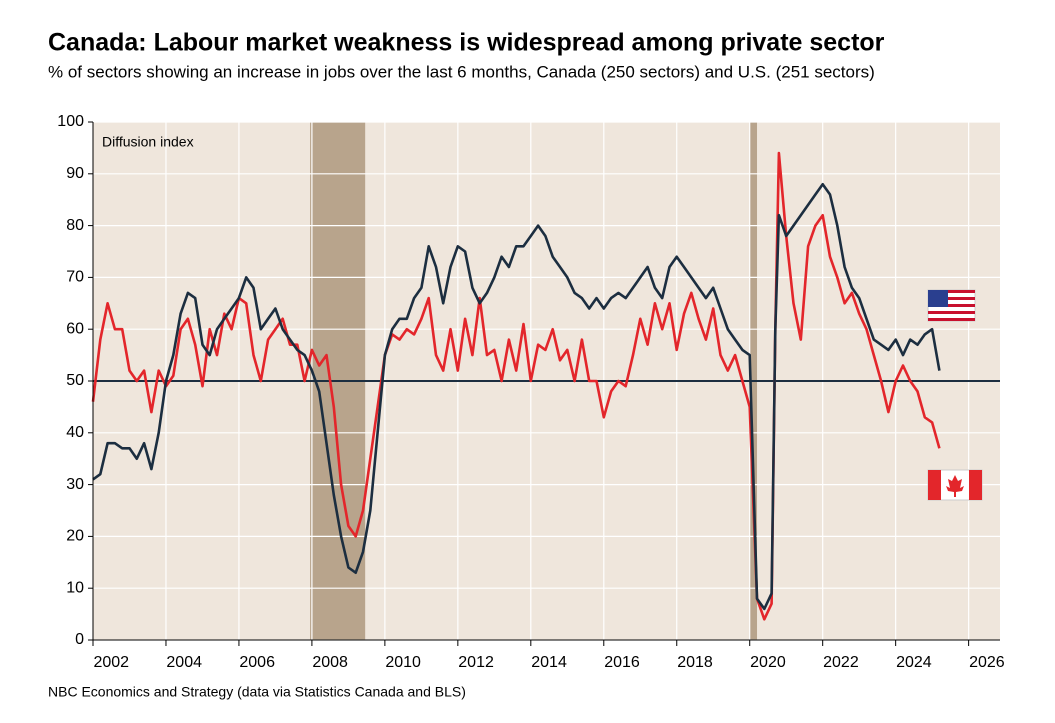  What do you see at coordinates (987, 662) in the screenshot?
I see `x-tick-label: 2026` at bounding box center [987, 662].